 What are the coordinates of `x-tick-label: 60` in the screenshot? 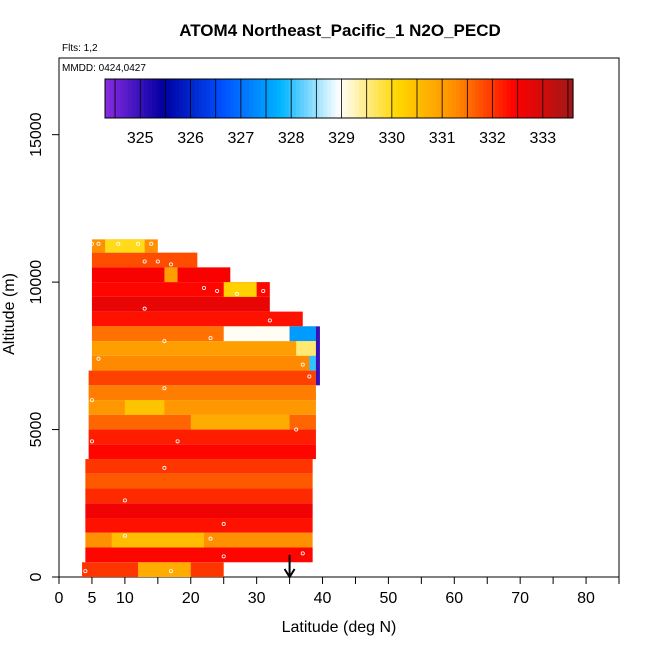 It's located at (454, 598).